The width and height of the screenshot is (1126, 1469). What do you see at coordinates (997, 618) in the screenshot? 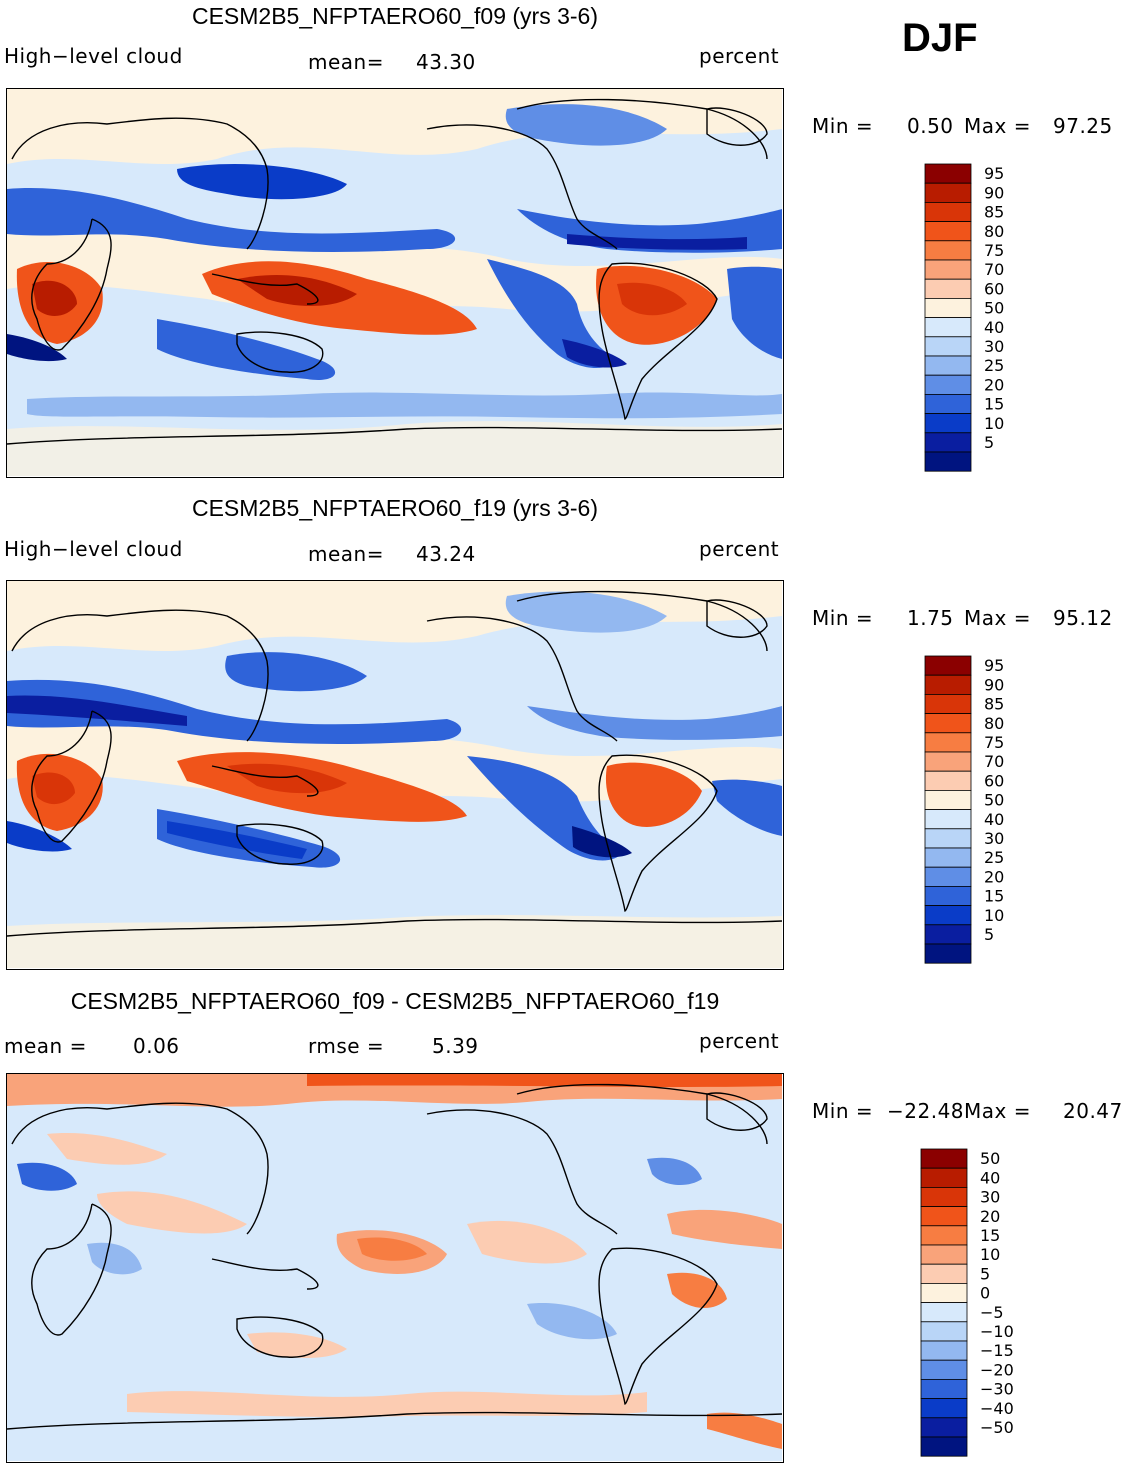
I see `panel-2-max-label: Max =` at bounding box center [997, 618].